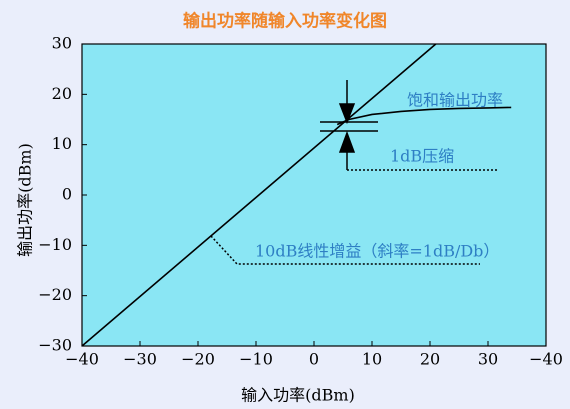  I want to click on y-tick-label: 0, so click(67, 194).